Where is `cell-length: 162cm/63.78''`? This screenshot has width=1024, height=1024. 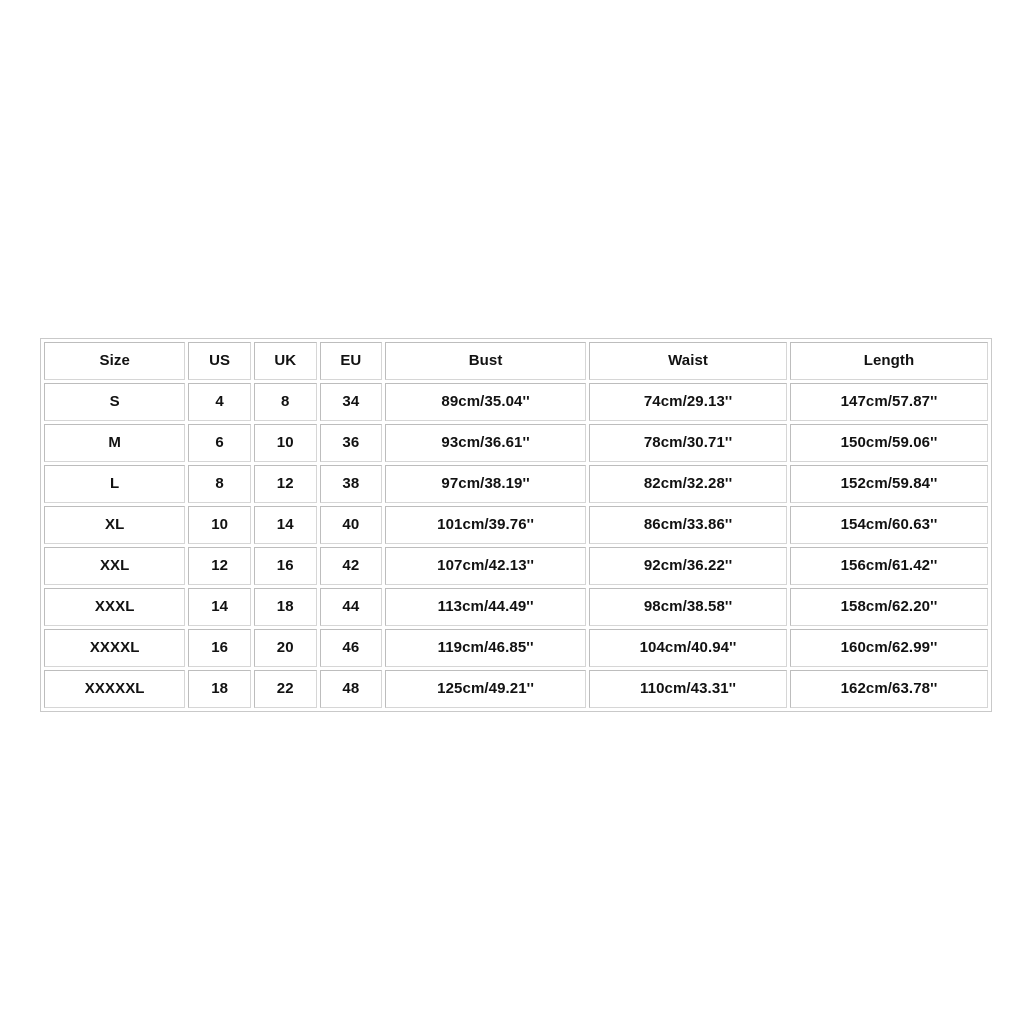
cell-length: 162cm/63.78'' is located at coordinates (889, 689).